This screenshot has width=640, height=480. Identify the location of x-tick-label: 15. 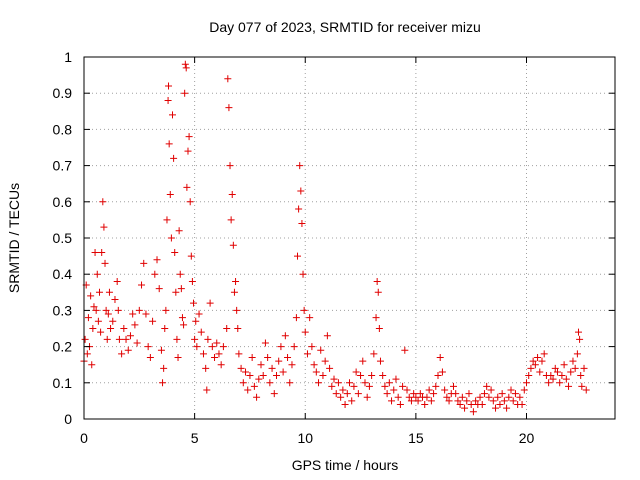
(416, 438).